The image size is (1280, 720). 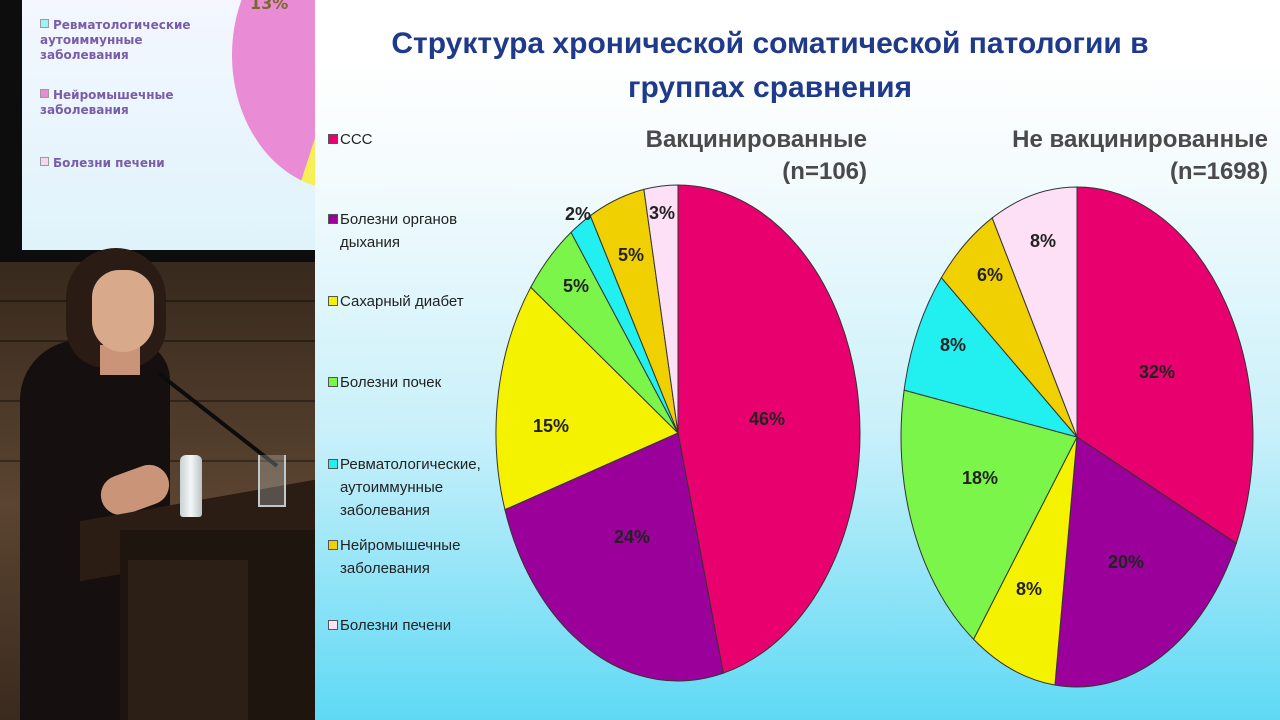 I want to click on pie-data-label-neuro: 6%, so click(x=990, y=275).